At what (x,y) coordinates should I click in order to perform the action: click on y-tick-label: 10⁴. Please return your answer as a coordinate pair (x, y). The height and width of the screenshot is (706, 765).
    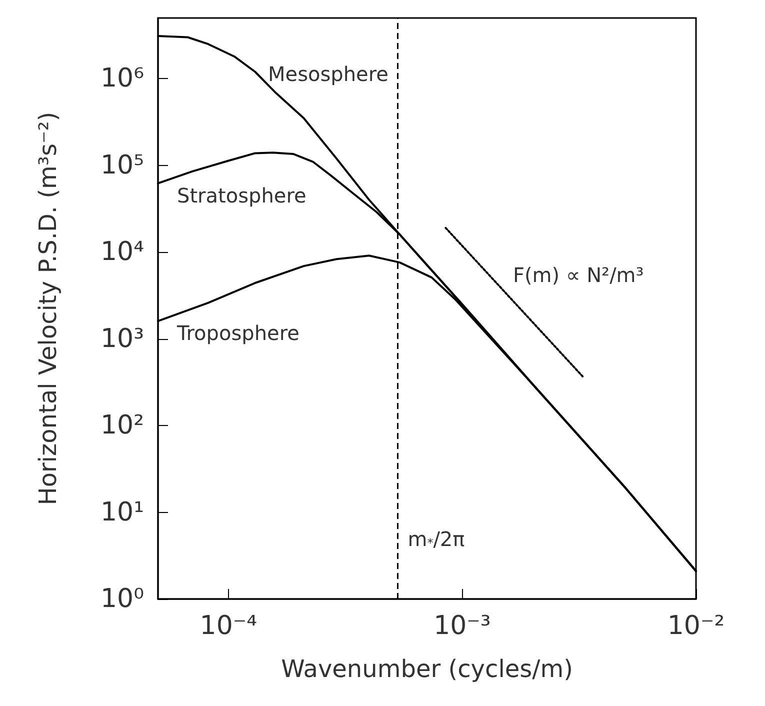
    Looking at the image, I should click on (122, 252).